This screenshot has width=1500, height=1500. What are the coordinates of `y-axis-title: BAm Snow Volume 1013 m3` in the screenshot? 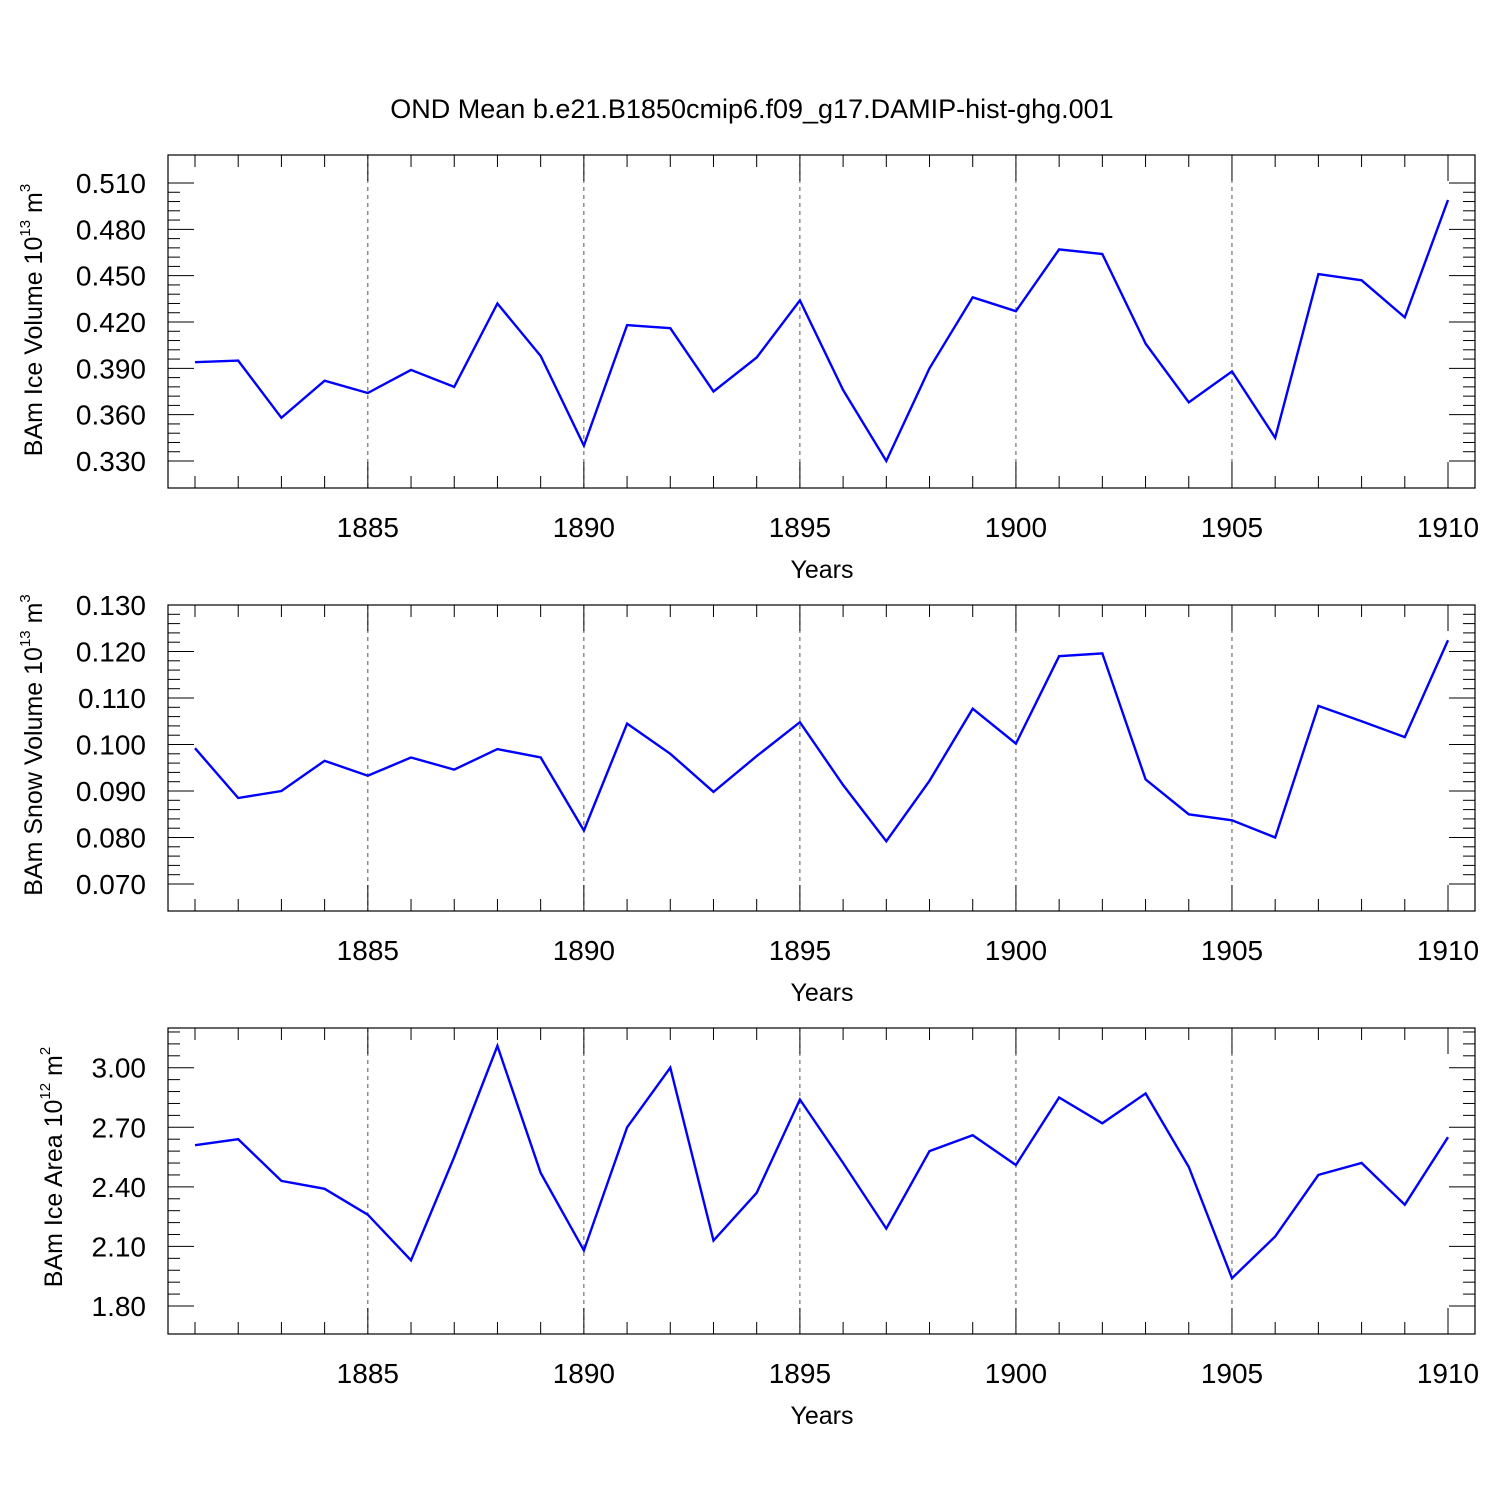 It's located at (32, 745).